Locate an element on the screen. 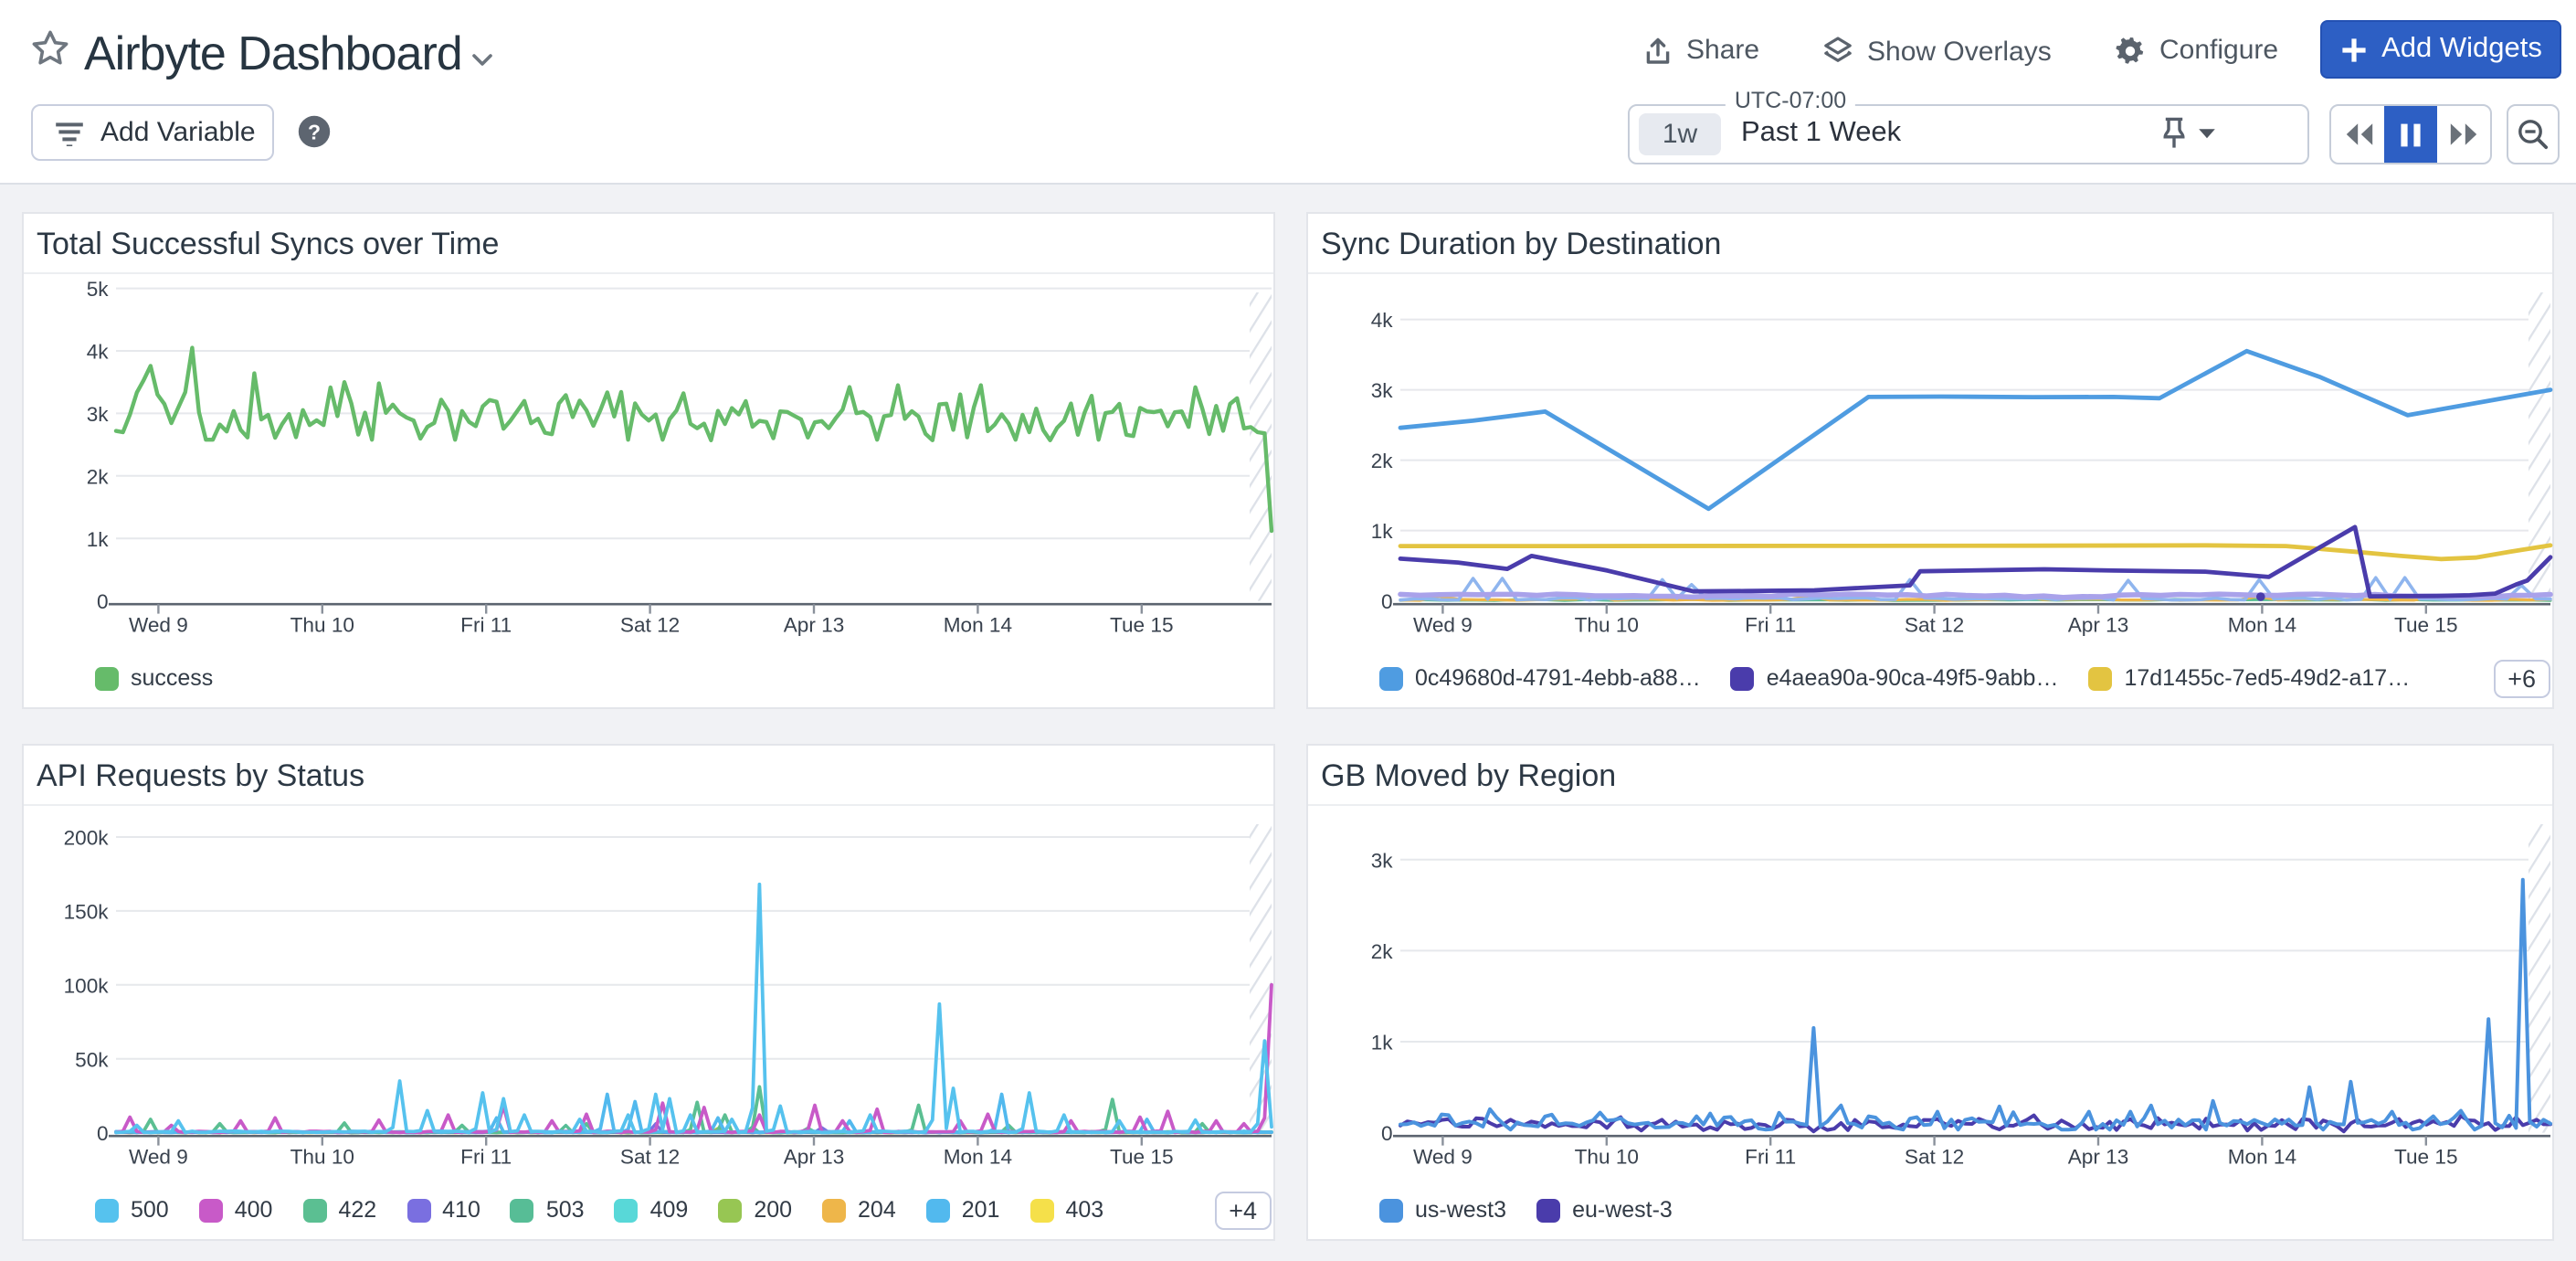 This screenshot has width=2576, height=1261. svg-text: 50k is located at coordinates (92, 1058).